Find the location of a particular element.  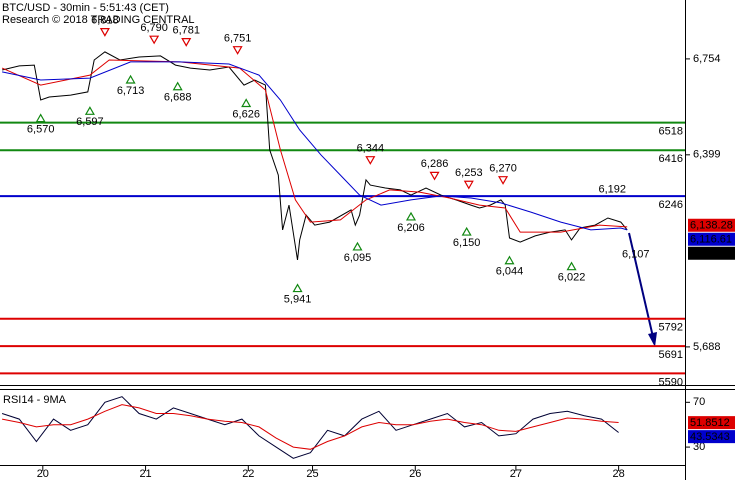

annotation-label: 6,751 is located at coordinates (238, 39).